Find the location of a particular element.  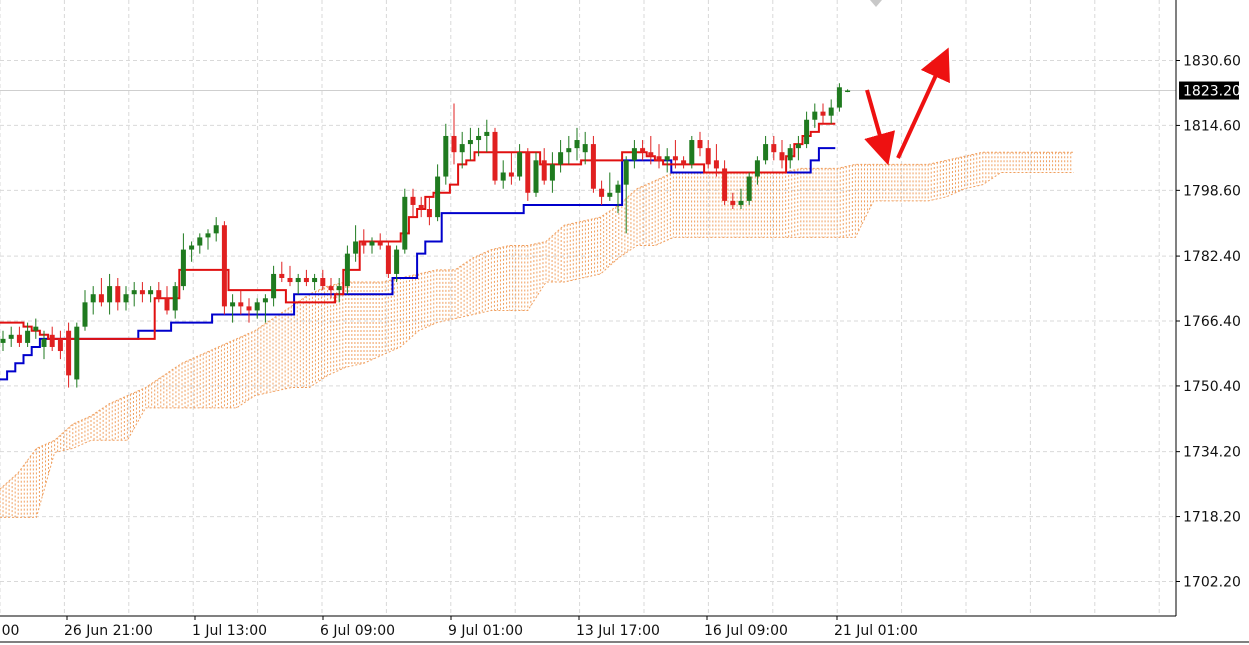

y-tick-label: 1798.60 is located at coordinates (1212, 191).